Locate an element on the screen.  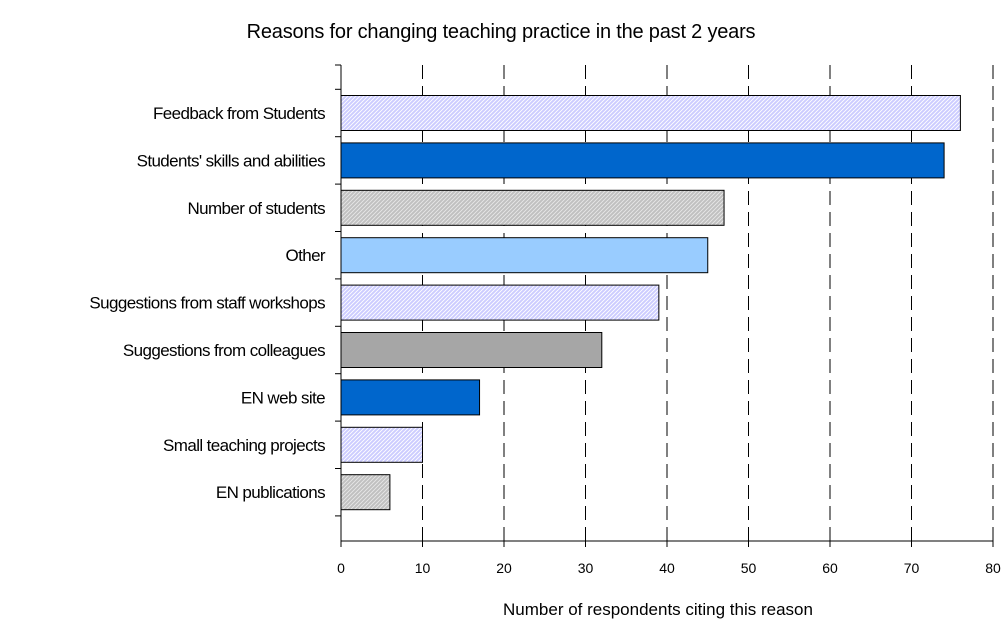
x-tick-label: 10 is located at coordinates (423, 568).